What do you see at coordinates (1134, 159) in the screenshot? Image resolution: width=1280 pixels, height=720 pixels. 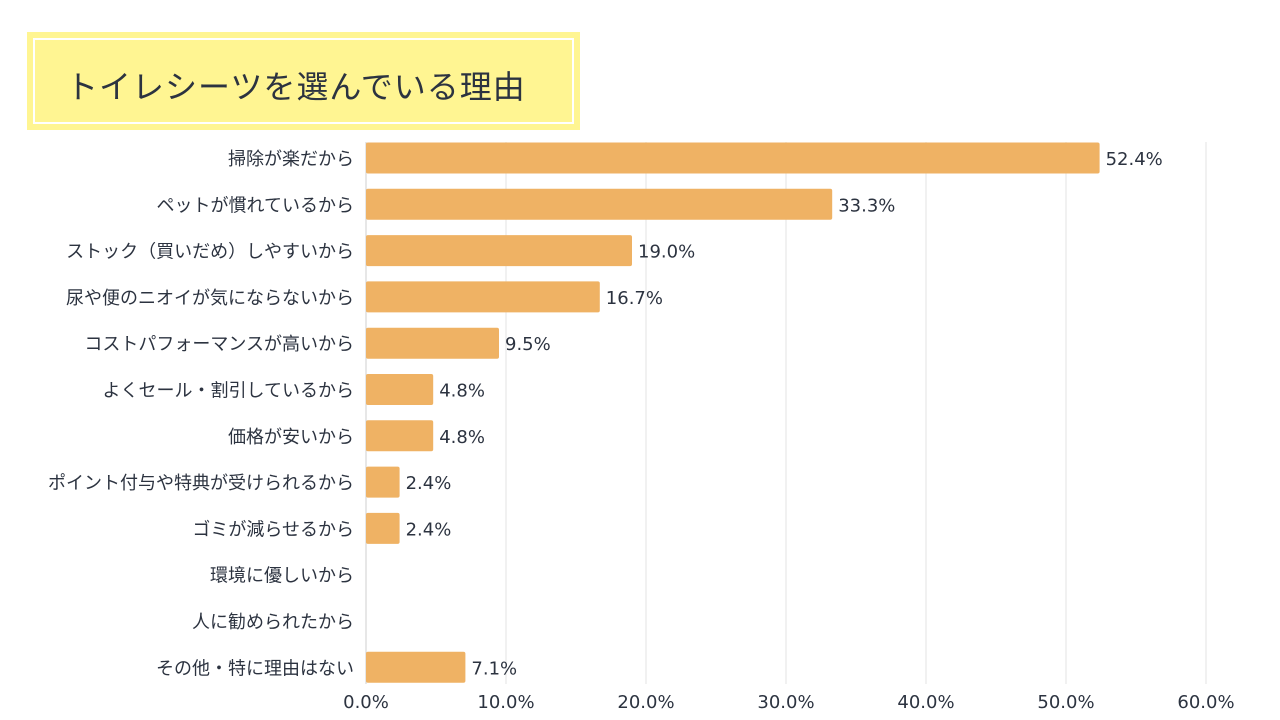 I see `value-label: 52.4%` at bounding box center [1134, 159].